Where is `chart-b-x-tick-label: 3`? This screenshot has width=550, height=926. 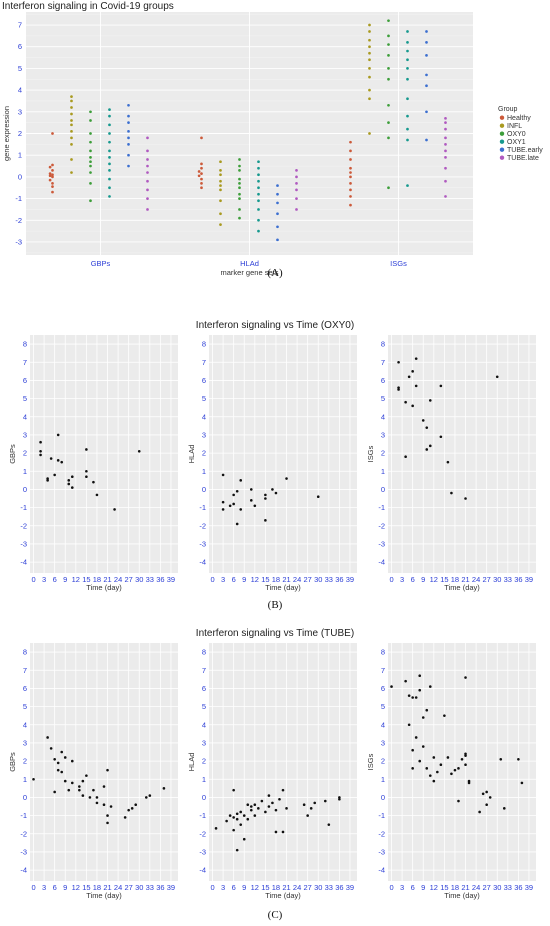
chart-b-x-tick-label: 3 is located at coordinates (44, 579).